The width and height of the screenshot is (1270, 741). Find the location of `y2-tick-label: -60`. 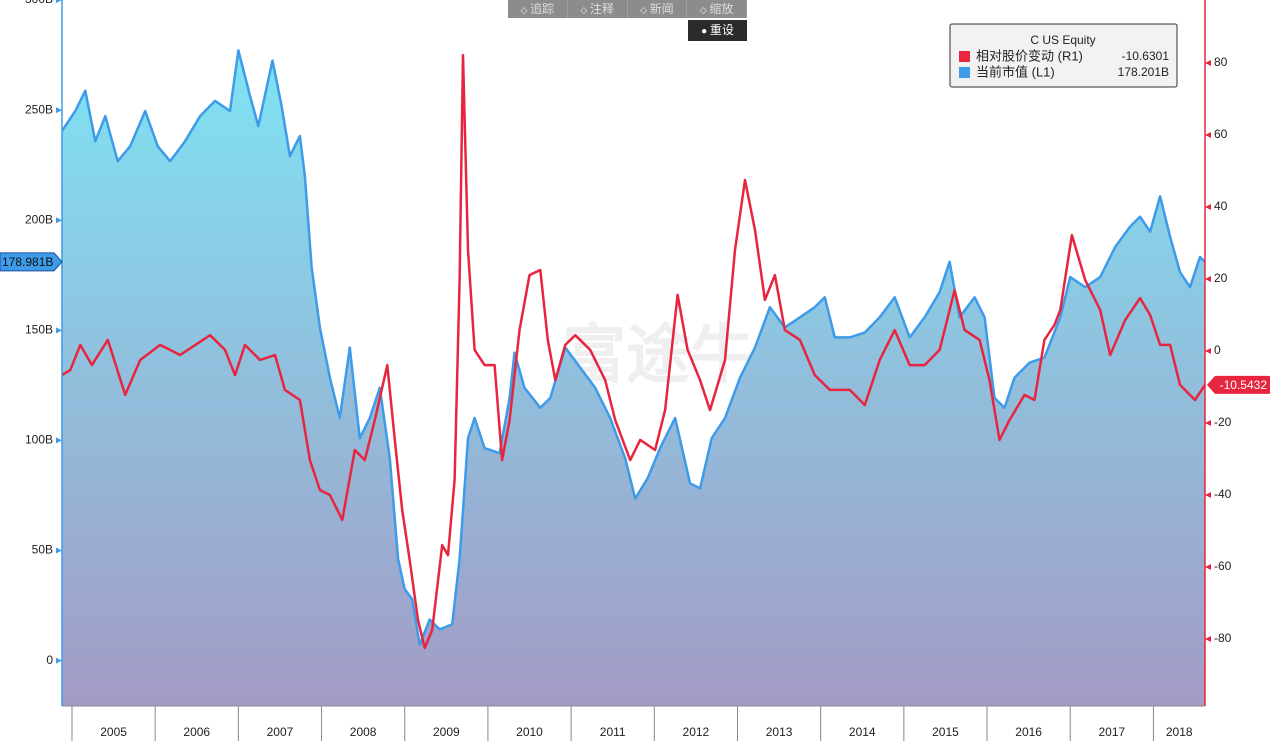

y2-tick-label: -60 is located at coordinates (1223, 566).